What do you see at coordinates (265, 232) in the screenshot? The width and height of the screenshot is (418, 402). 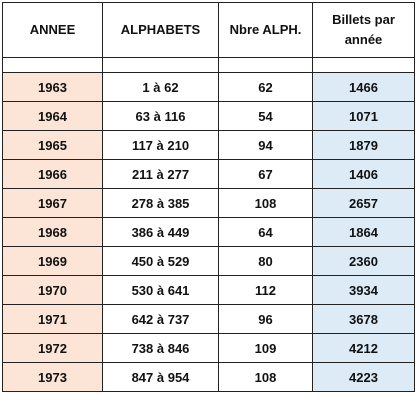 I see `table-cell: 64` at bounding box center [265, 232].